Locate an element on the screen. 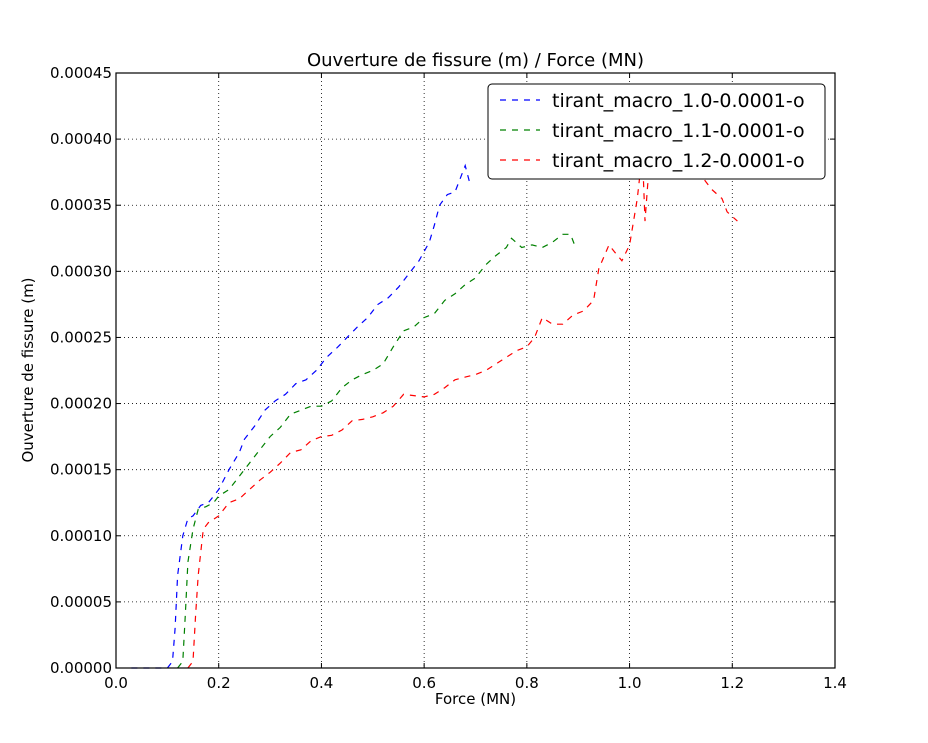  x-axis-label: Force (MN) is located at coordinates (475, 699).